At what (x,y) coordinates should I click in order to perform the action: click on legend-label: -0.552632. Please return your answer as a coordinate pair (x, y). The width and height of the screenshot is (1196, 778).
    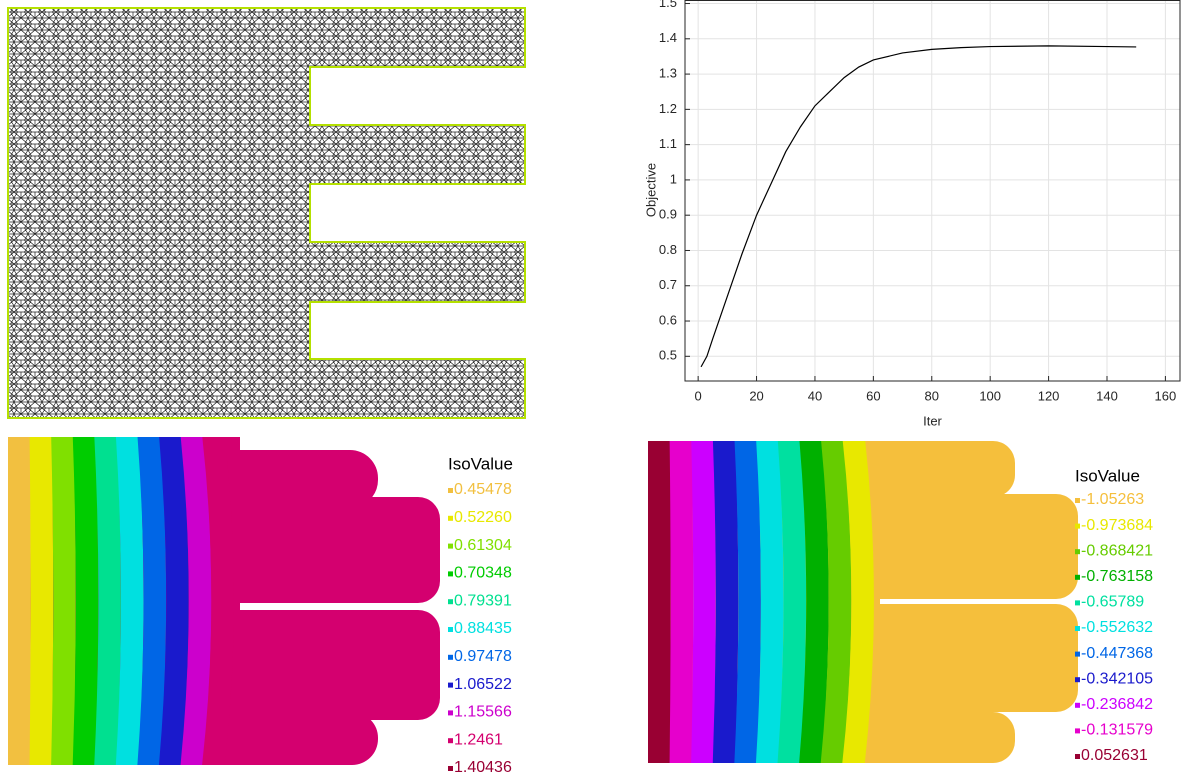
    Looking at the image, I should click on (1117, 627).